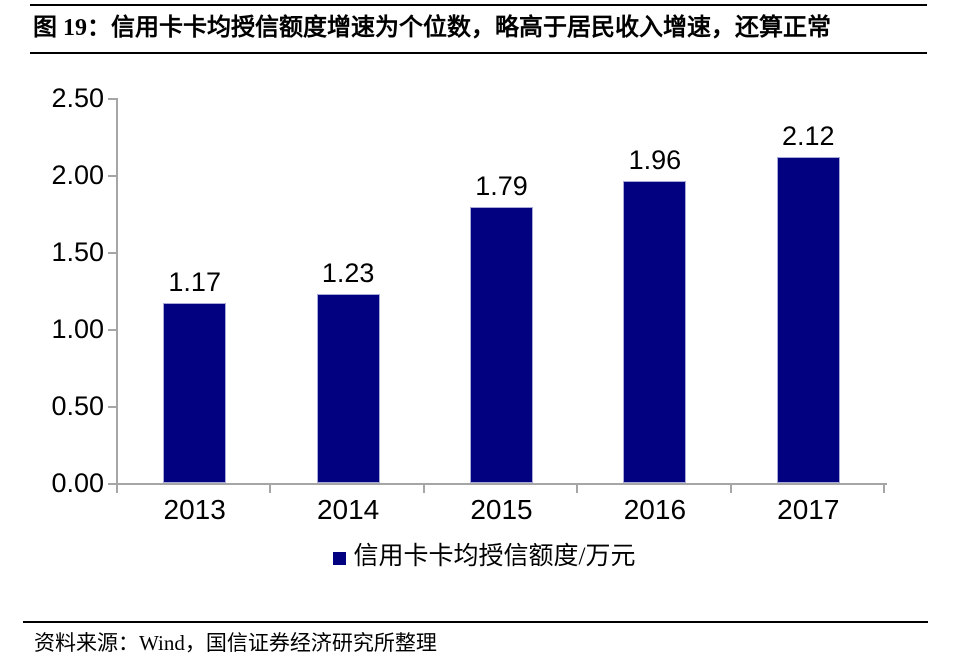 The image size is (968, 668). I want to click on bar-2016, so click(655, 332).